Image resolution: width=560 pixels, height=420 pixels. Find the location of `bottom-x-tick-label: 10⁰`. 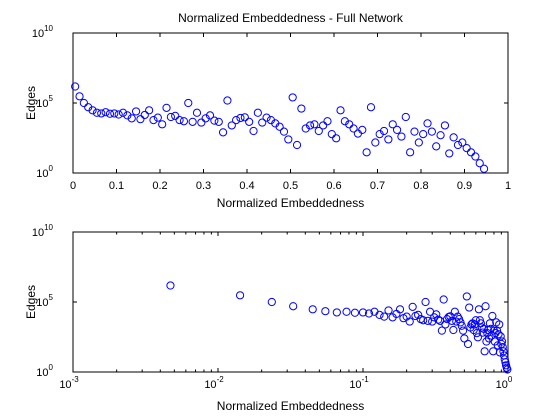

bottom-x-tick-label: 10⁰ is located at coordinates (504, 383).